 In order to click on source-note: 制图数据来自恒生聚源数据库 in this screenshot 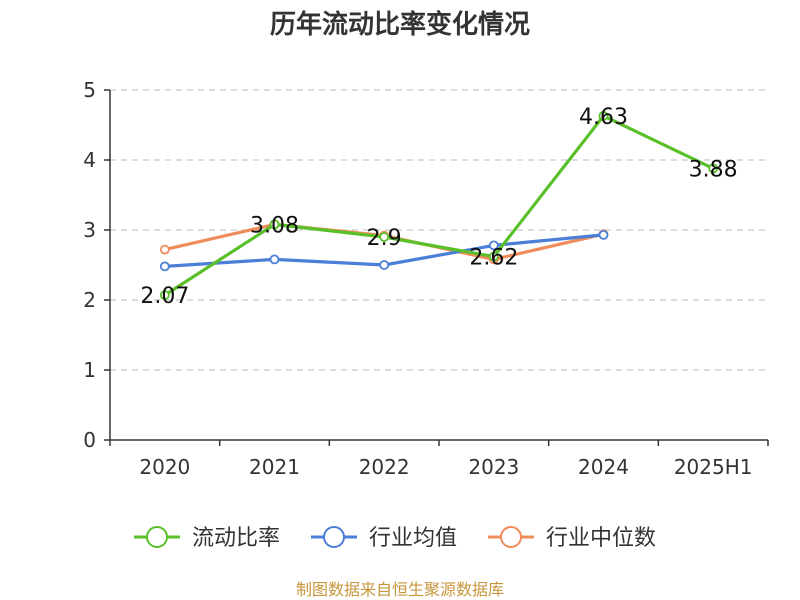, I will do `click(400, 589)`.